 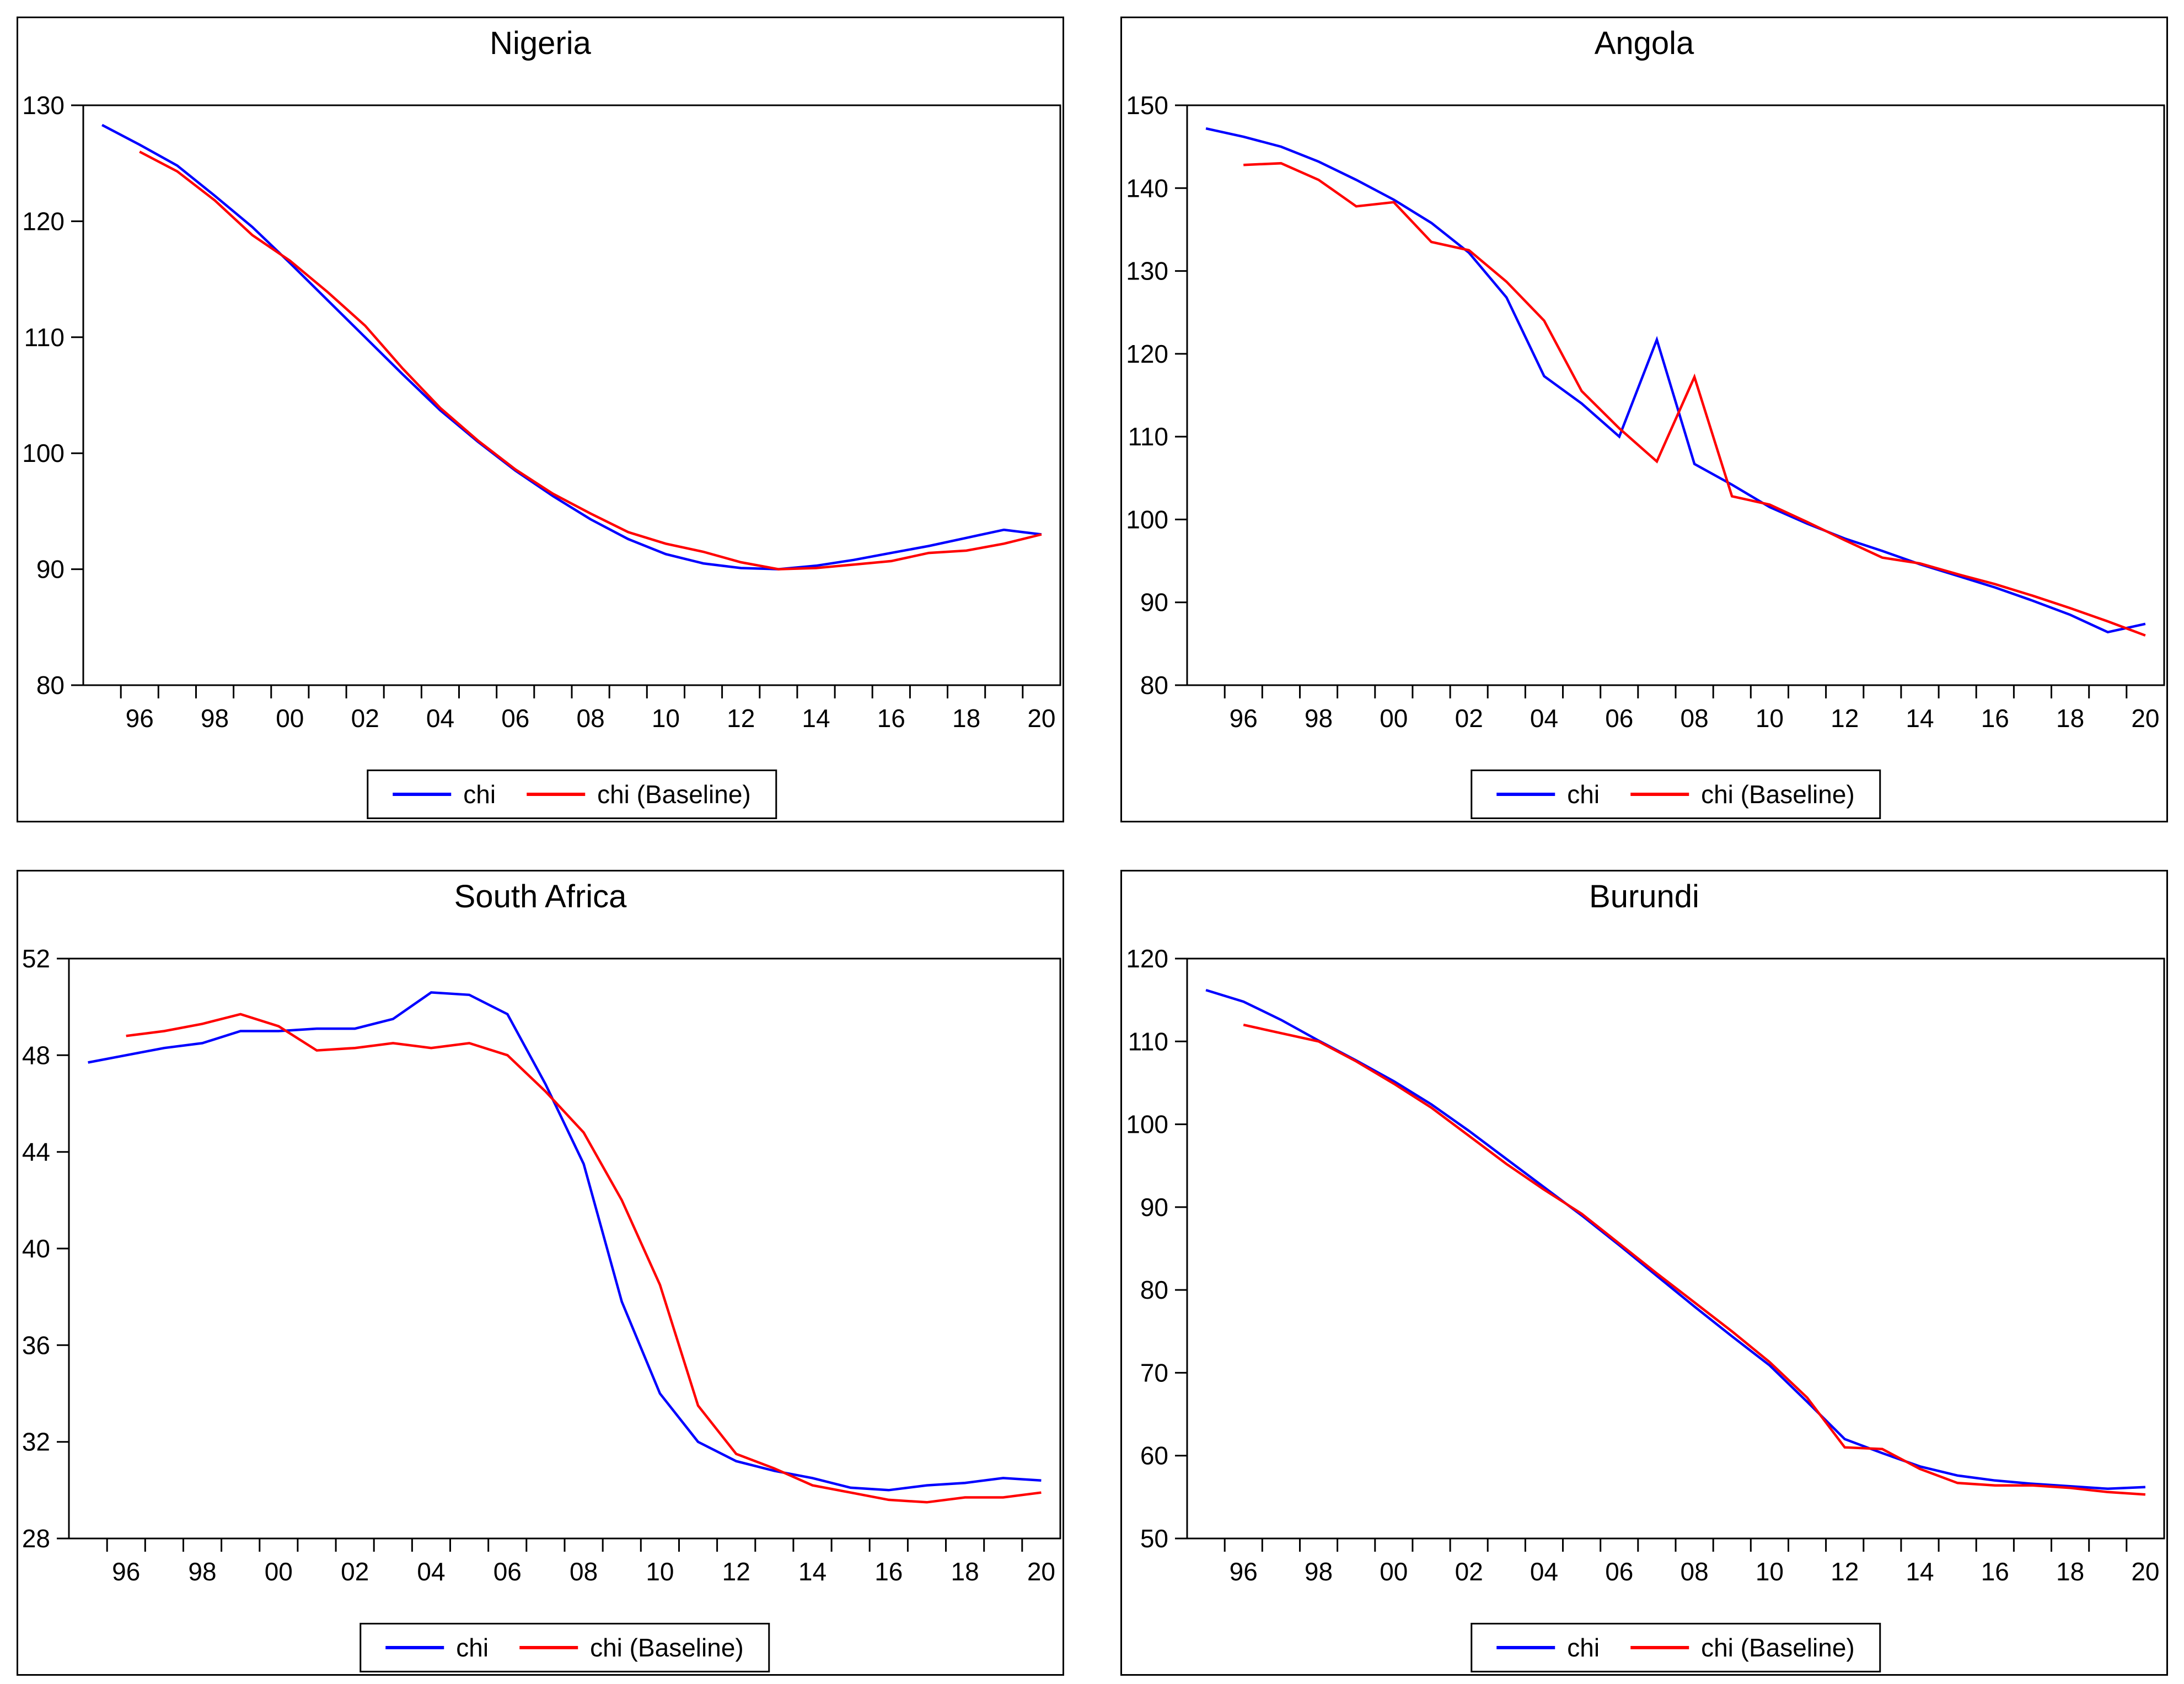 What do you see at coordinates (540, 43) in the screenshot?
I see `chart-title: Nigeria` at bounding box center [540, 43].